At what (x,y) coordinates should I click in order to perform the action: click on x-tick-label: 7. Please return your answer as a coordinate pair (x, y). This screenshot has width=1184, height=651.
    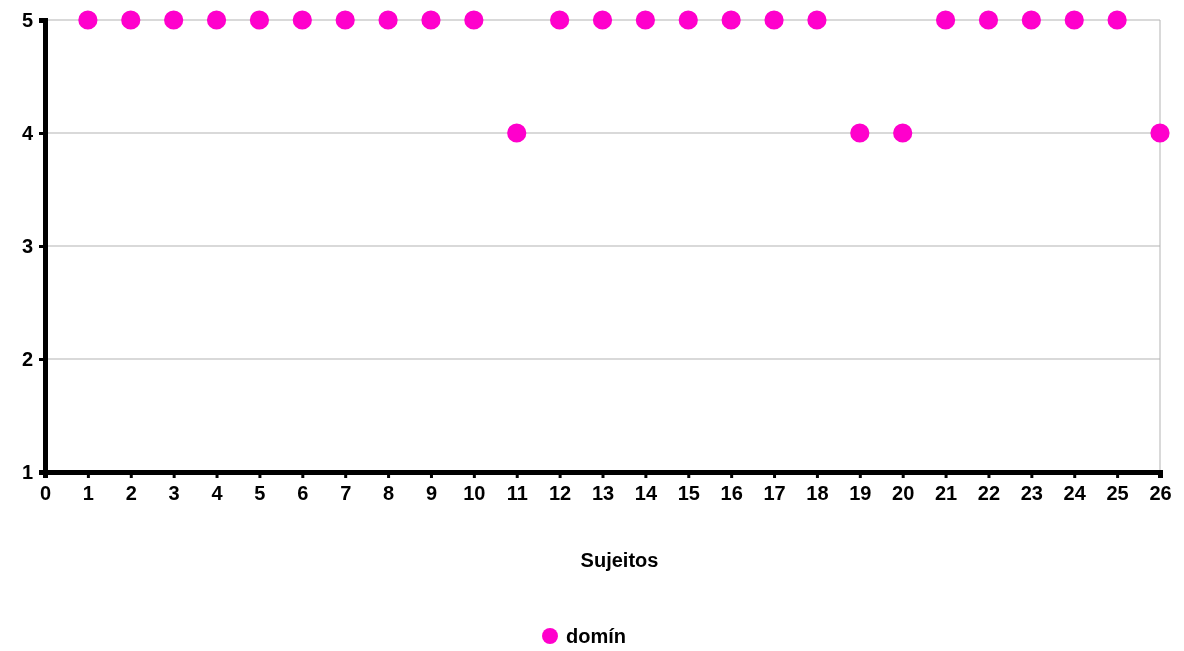
    Looking at the image, I should click on (346, 493).